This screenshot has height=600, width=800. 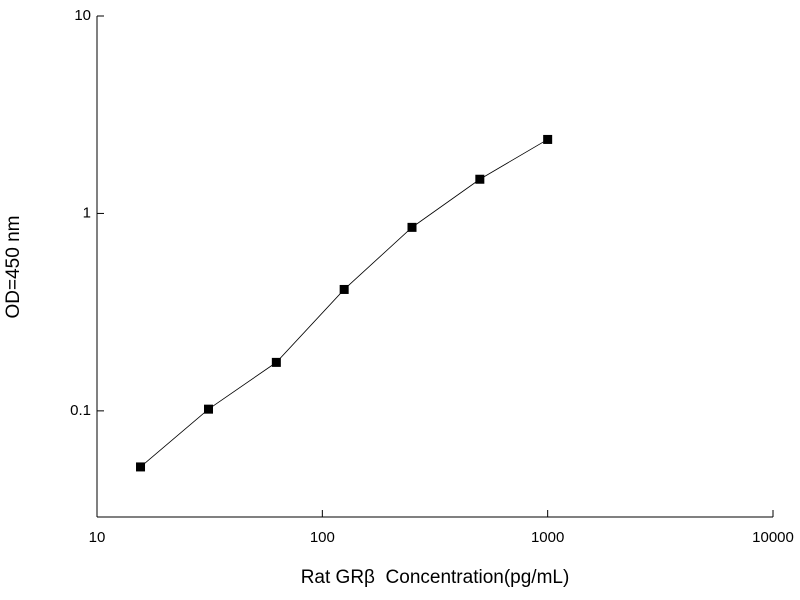 What do you see at coordinates (87, 212) in the screenshot?
I see `y-tick-label: 1` at bounding box center [87, 212].